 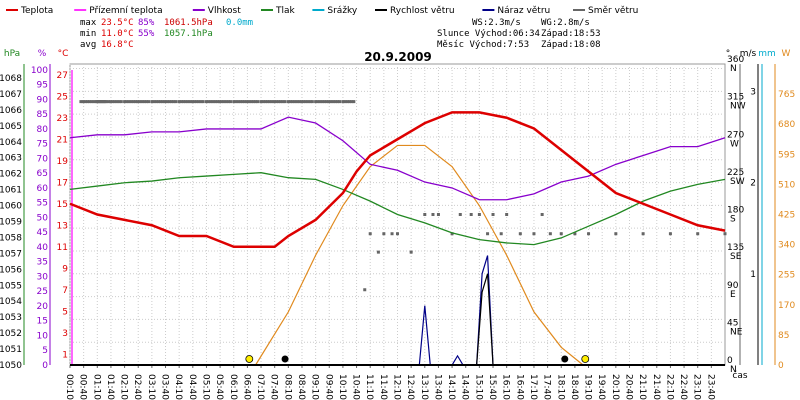 What do you see at coordinates (43, 307) in the screenshot?
I see `hum-tick-label: 20` at bounding box center [43, 307].